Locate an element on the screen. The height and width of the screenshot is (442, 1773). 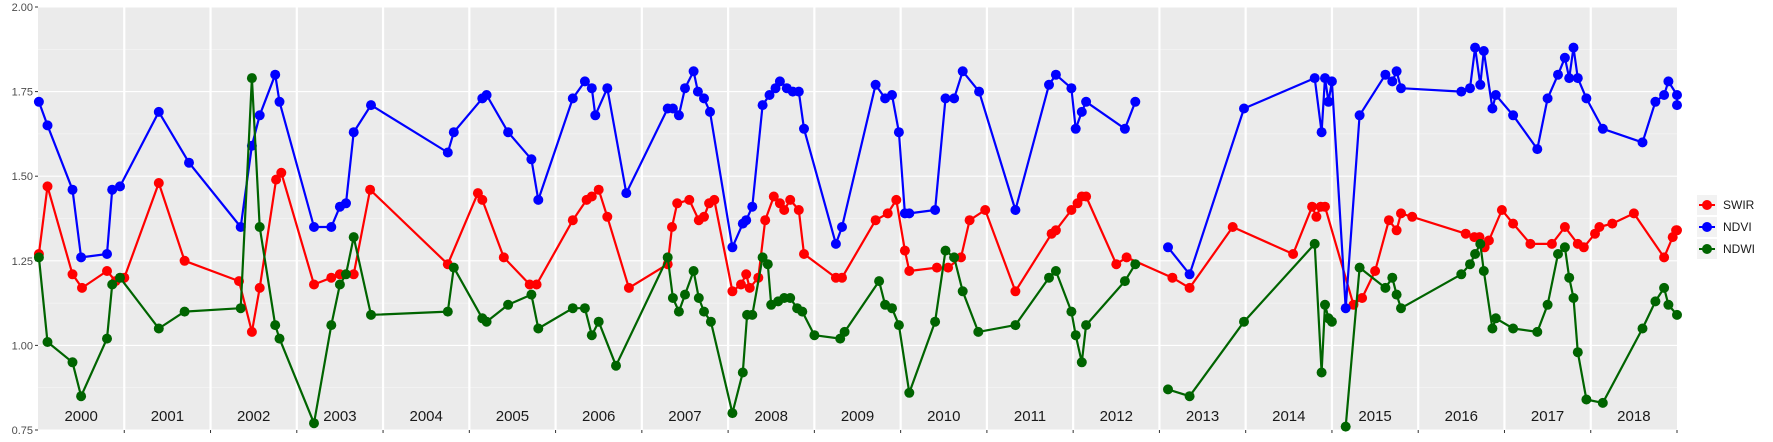
y-tick-label: 1.00 is located at coordinates (22, 346).